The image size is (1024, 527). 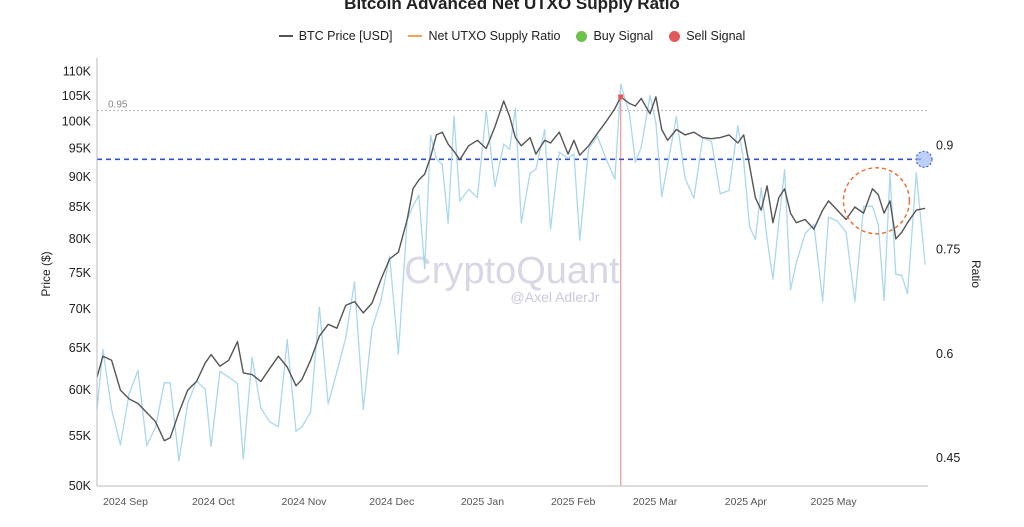 I want to click on y-tick-label: 85K, so click(x=80, y=207).